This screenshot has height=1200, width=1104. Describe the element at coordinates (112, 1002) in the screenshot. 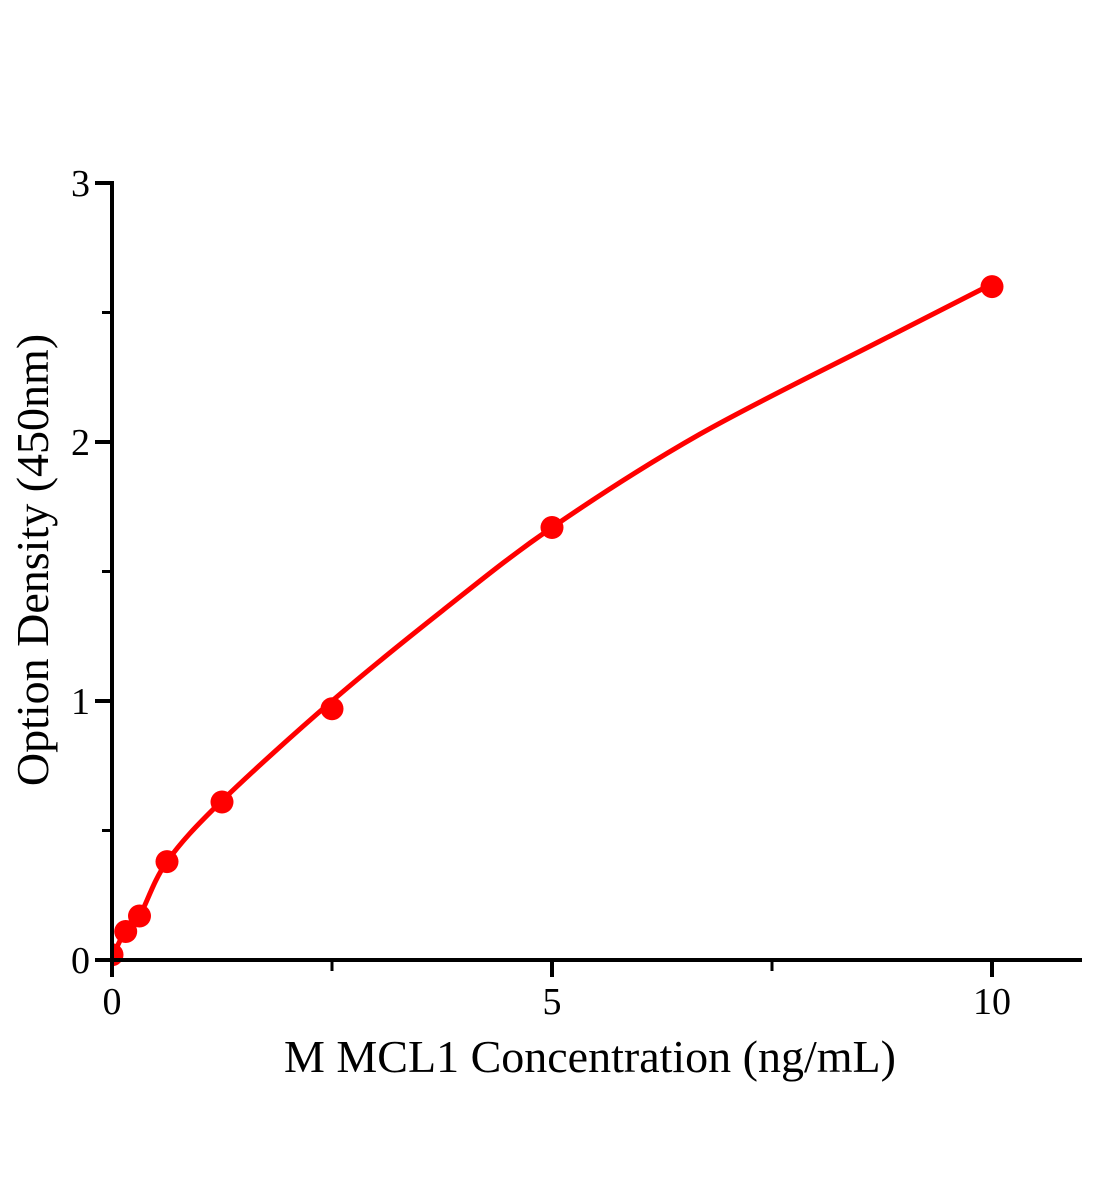

I see `x-axis-tick-label: 0` at that location.